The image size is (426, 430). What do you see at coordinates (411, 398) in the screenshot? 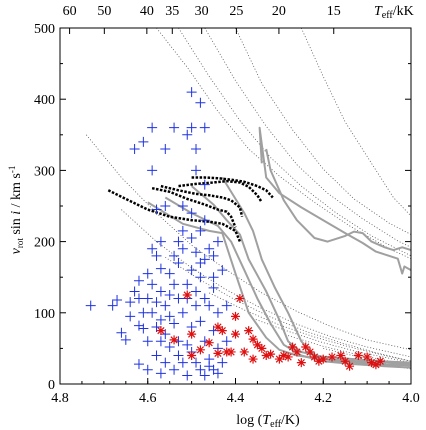
I see `x-tick-label: 4.0` at bounding box center [411, 398].